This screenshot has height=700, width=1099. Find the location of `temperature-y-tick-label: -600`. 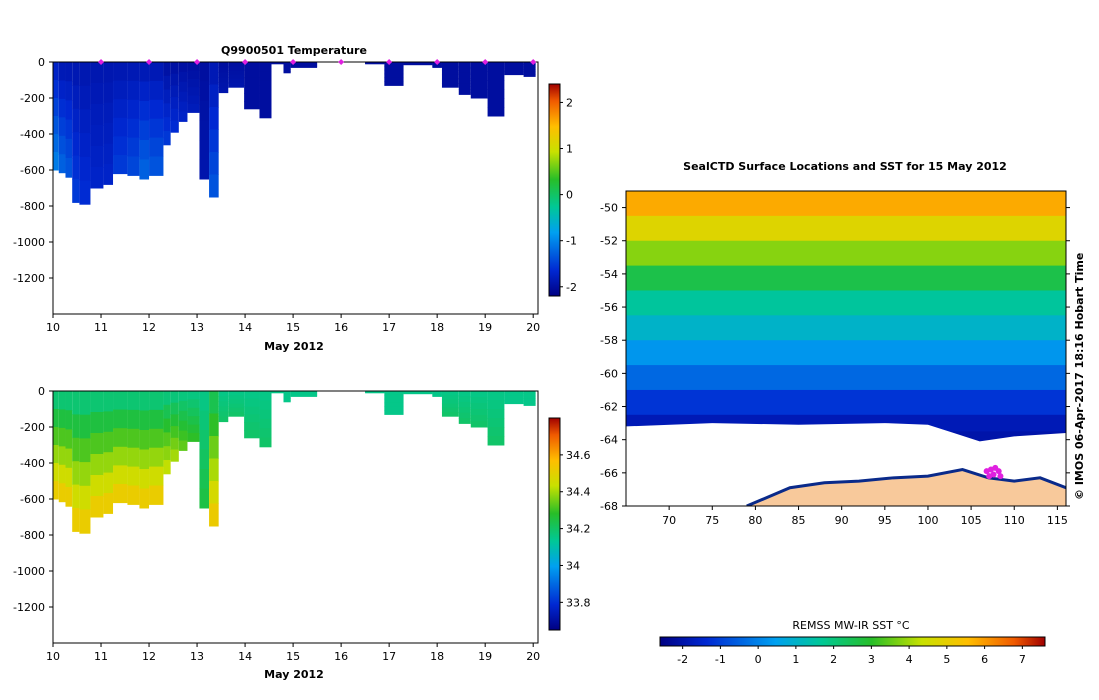

temperature-y-tick-label: -600 is located at coordinates (32, 170).